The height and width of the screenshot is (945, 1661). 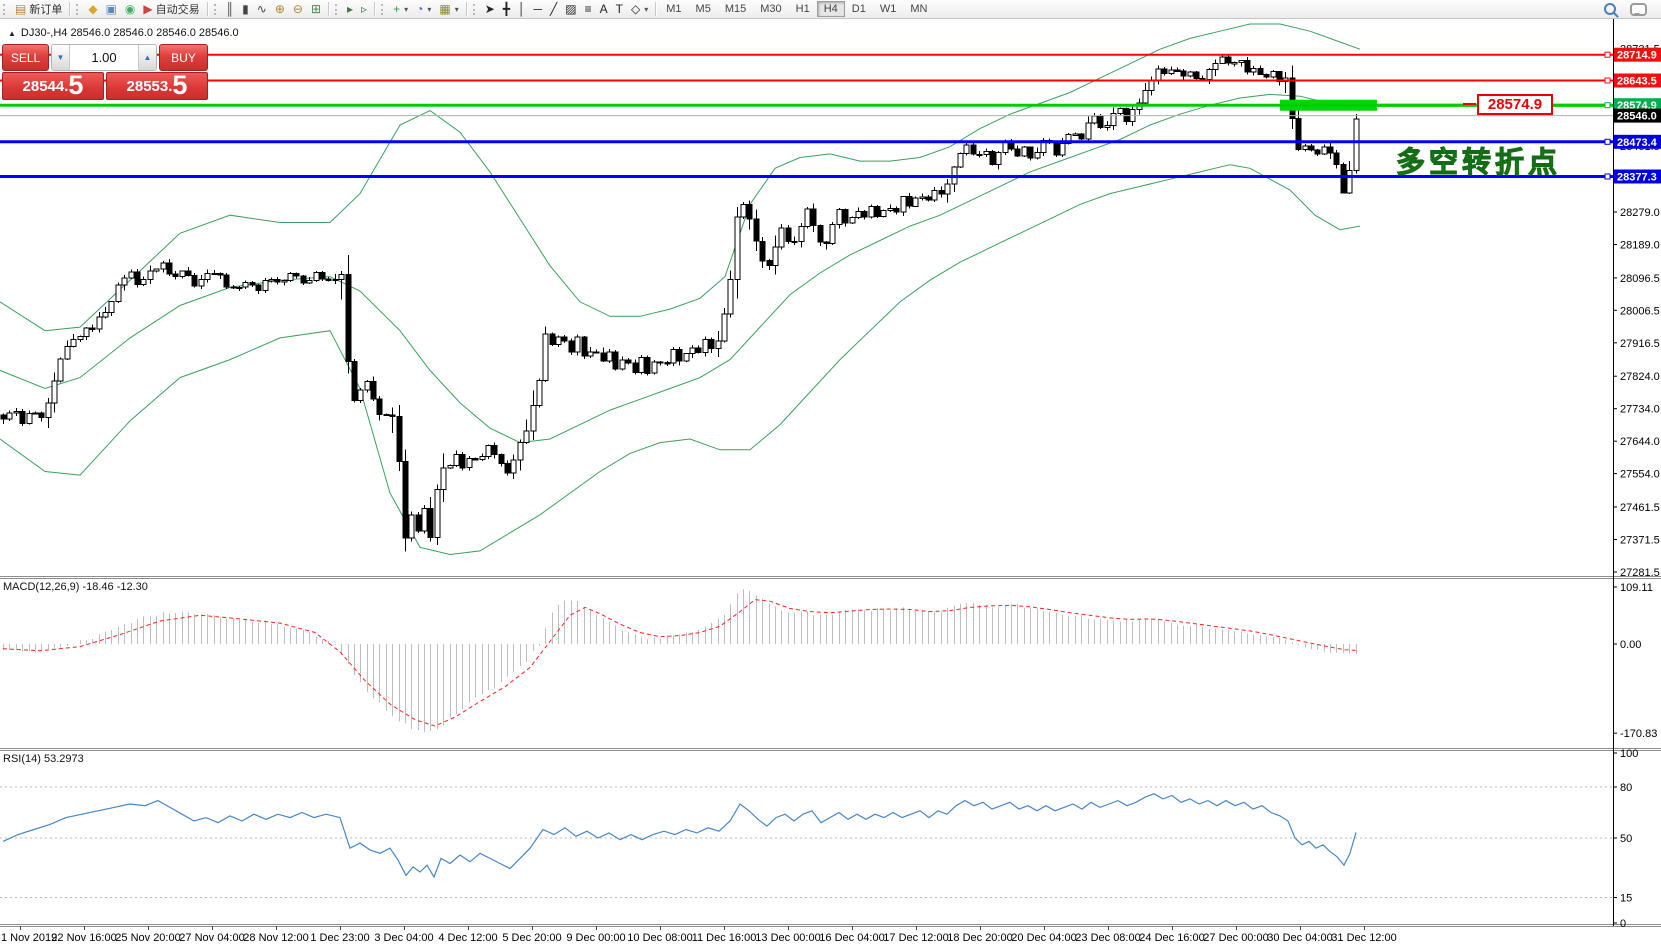 What do you see at coordinates (104, 57) in the screenshot?
I see `volume-value: 1.00` at bounding box center [104, 57].